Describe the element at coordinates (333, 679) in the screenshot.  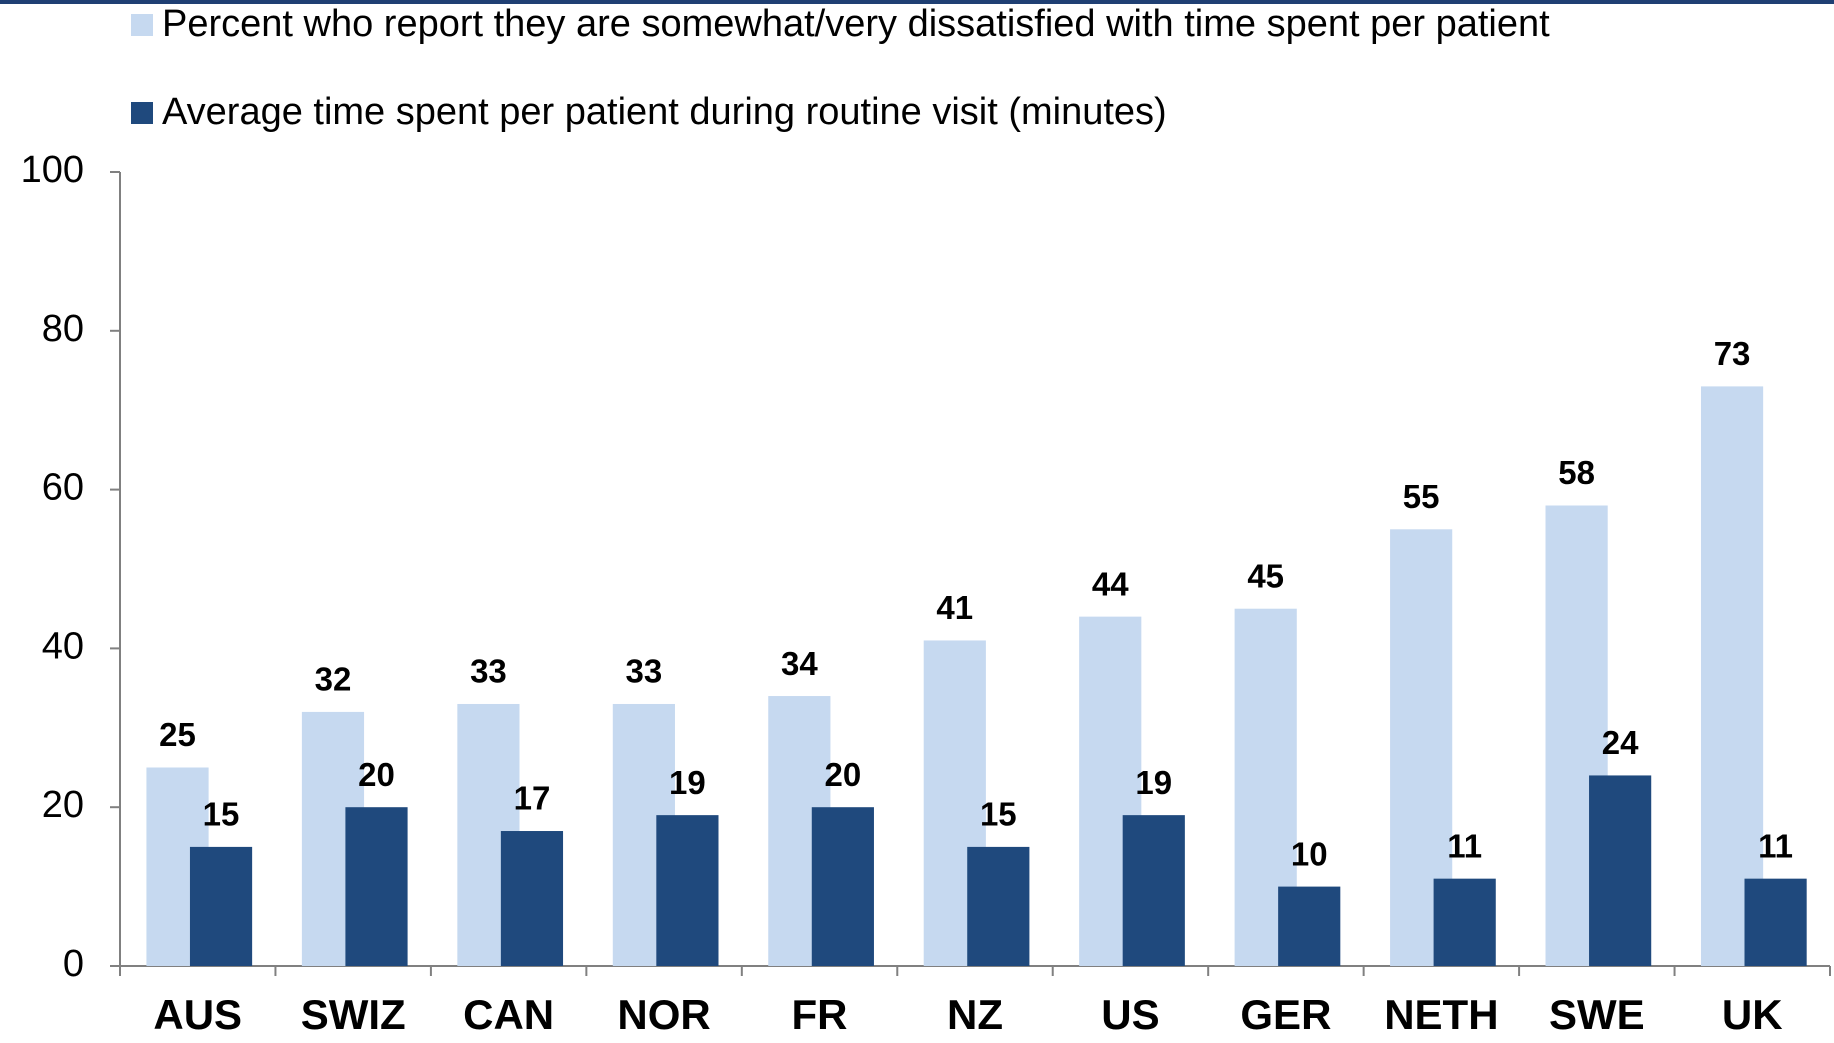
I see `value-label: 32` at that location.